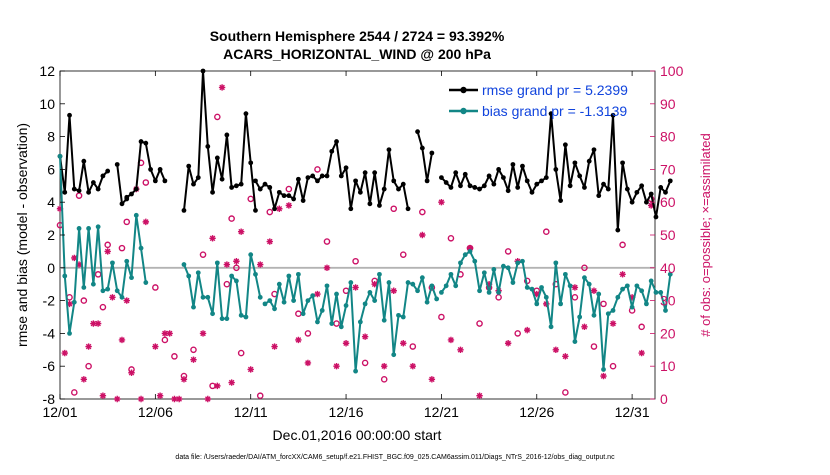  Describe the element at coordinates (49, 333) in the screenshot. I see `y-tick-label: -4` at that location.